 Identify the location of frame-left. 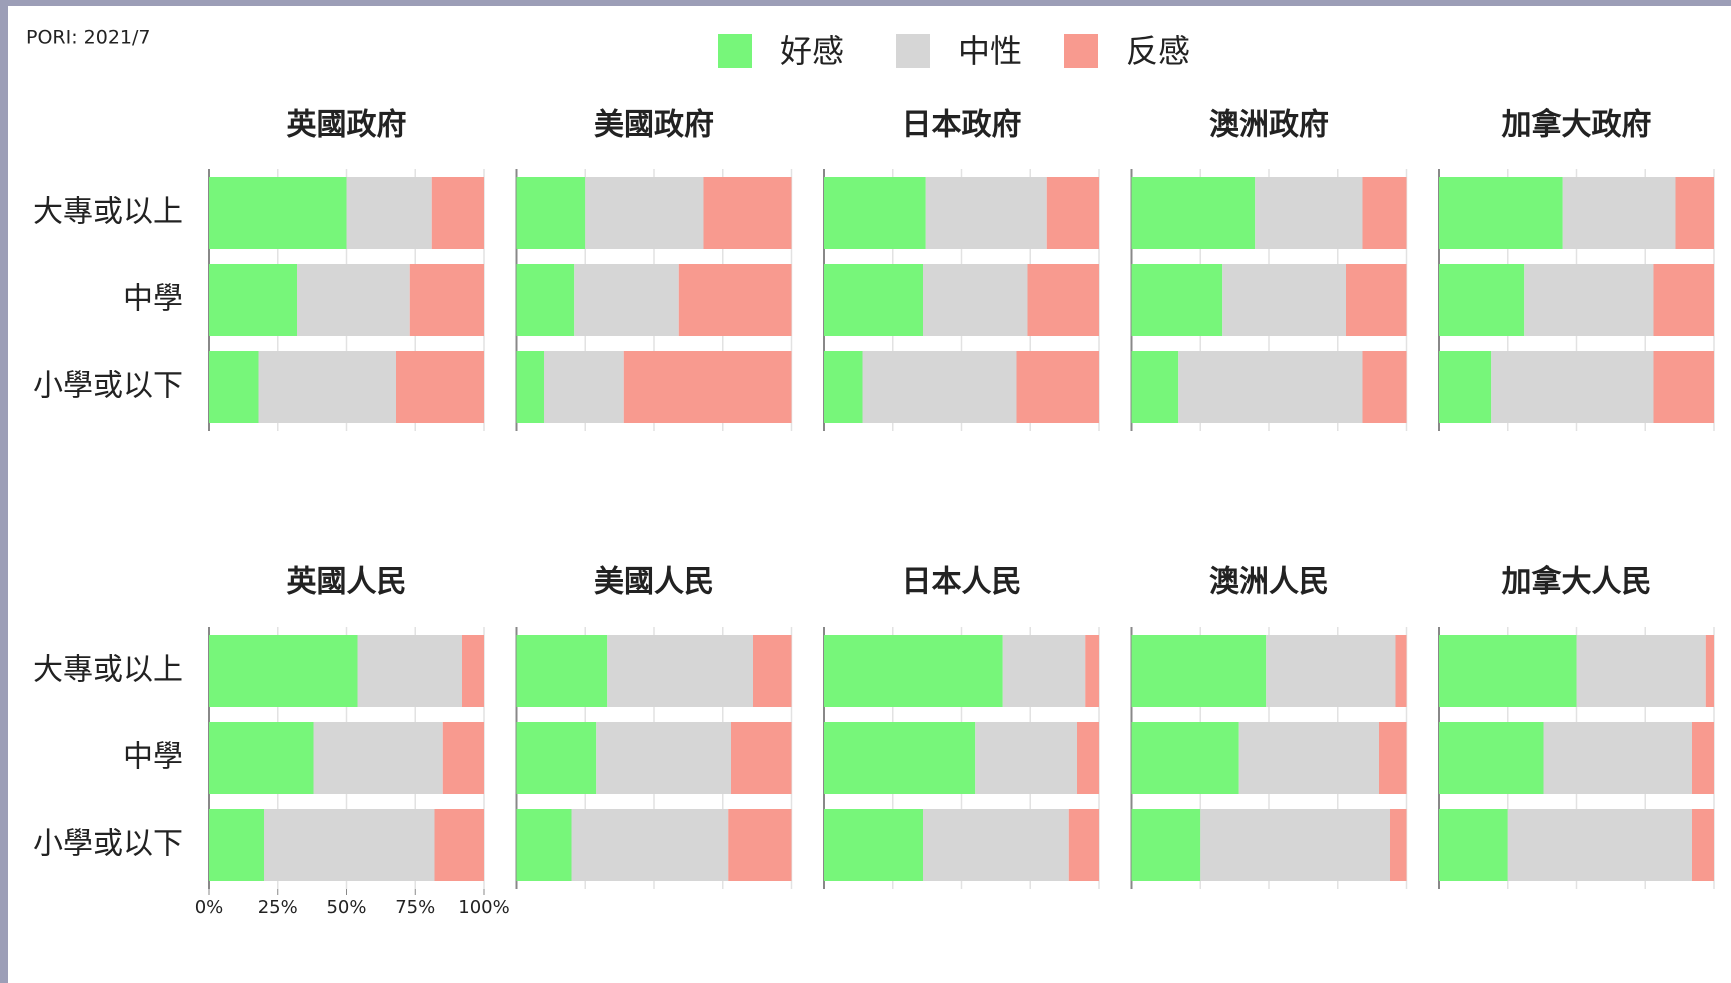
(4, 491).